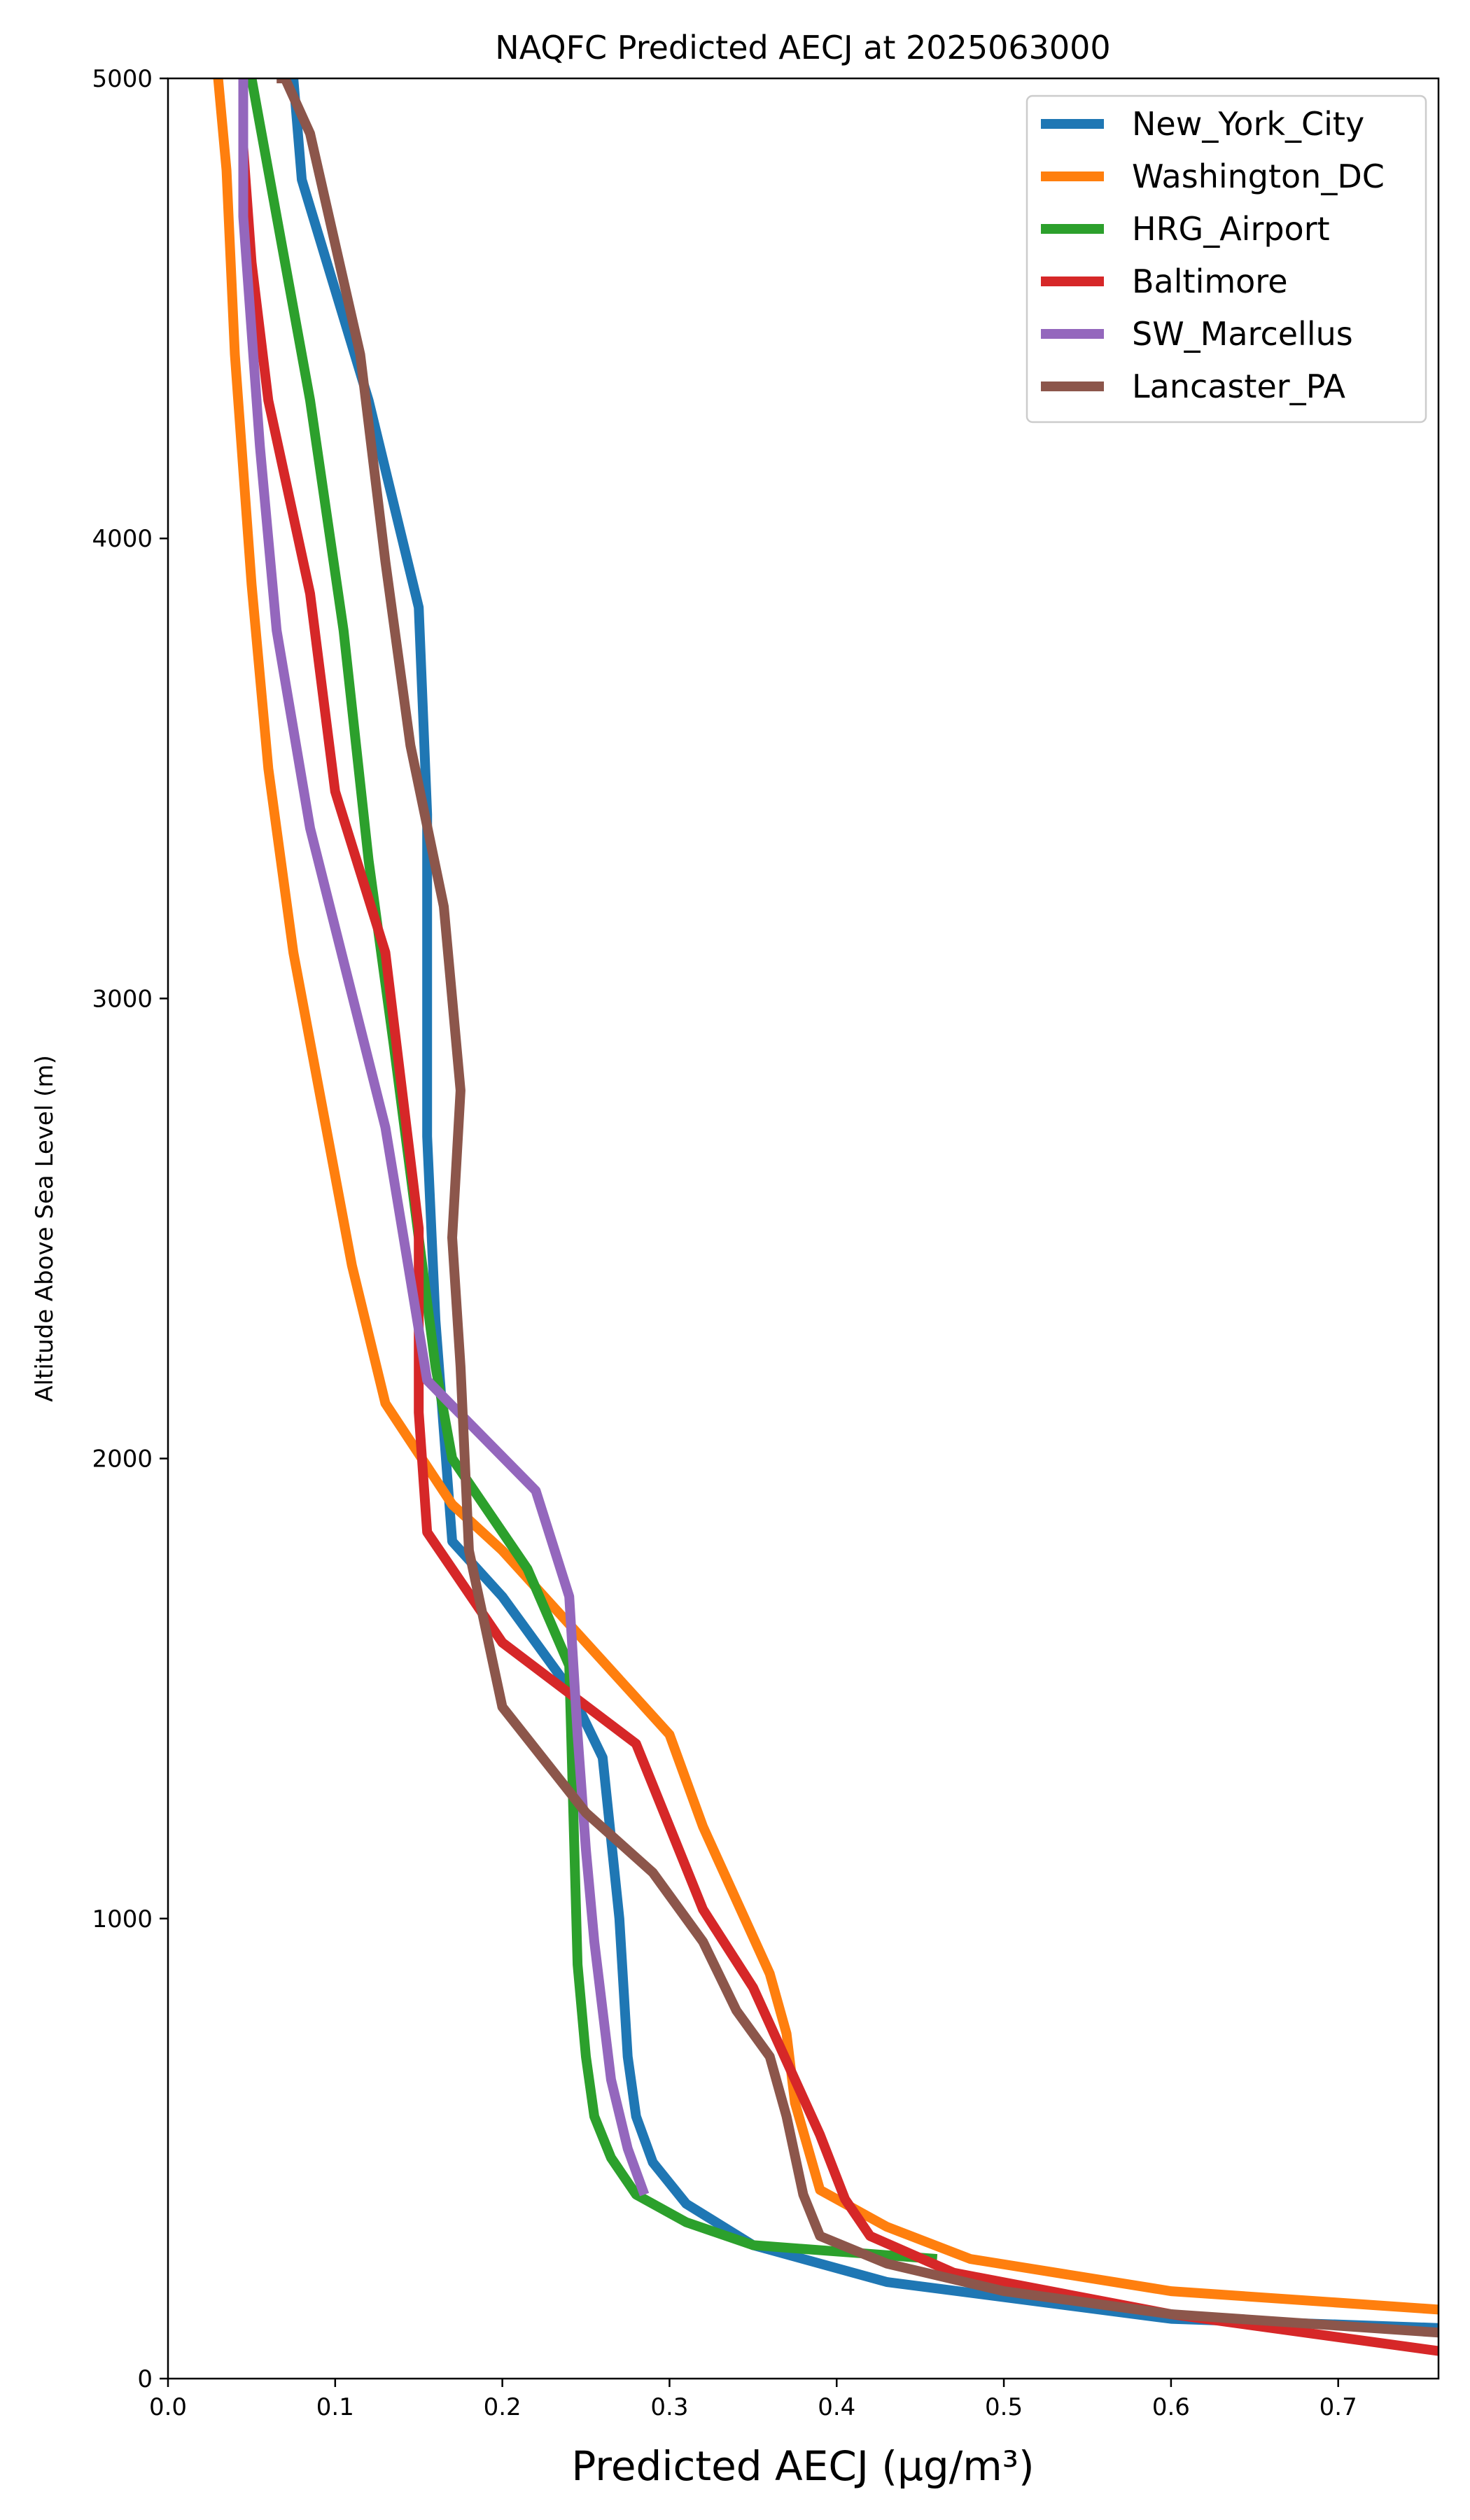  Describe the element at coordinates (1338, 2407) in the screenshot. I see `x-tick-label: 0.7` at that location.